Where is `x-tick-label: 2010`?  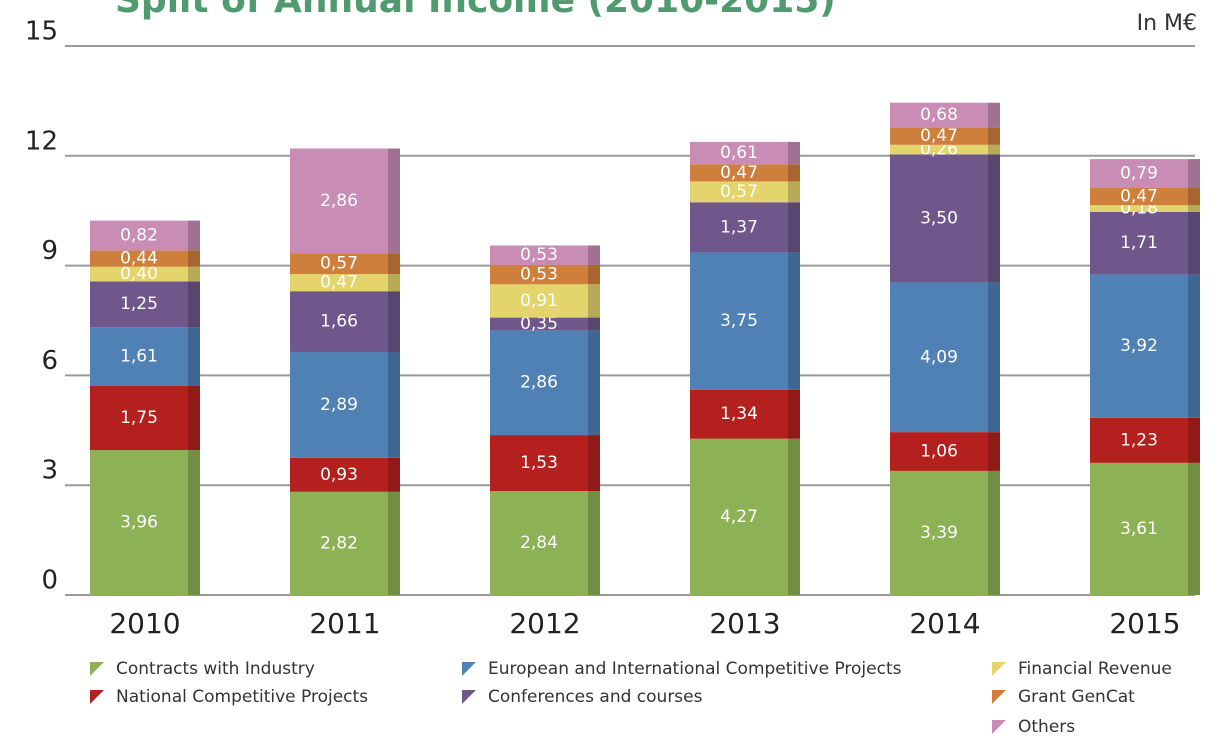 x-tick-label: 2010 is located at coordinates (144, 623).